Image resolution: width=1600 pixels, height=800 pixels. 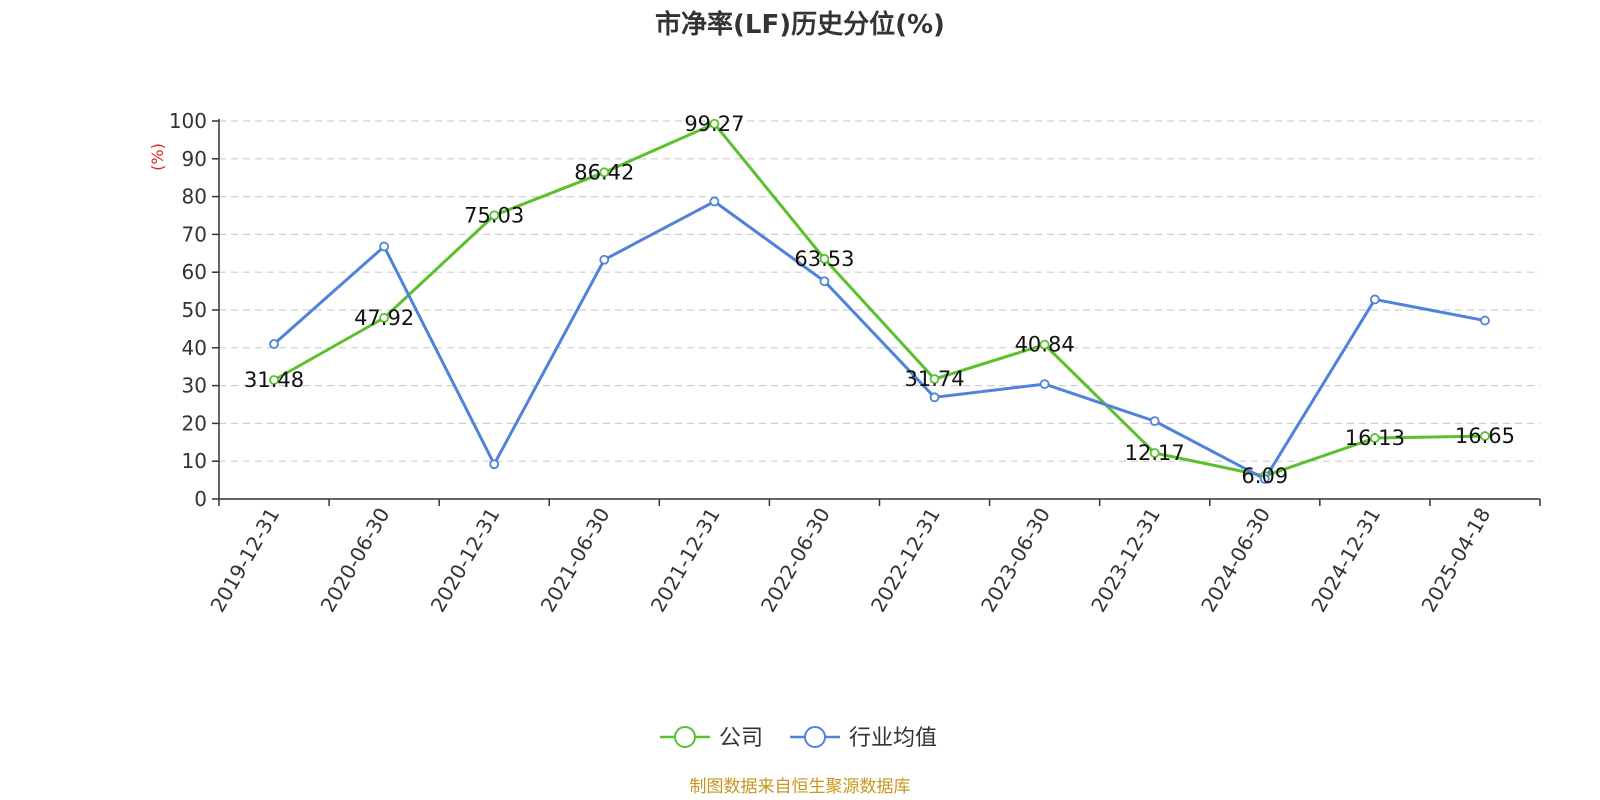 I want to click on data-label: 47.92, so click(x=384, y=318).